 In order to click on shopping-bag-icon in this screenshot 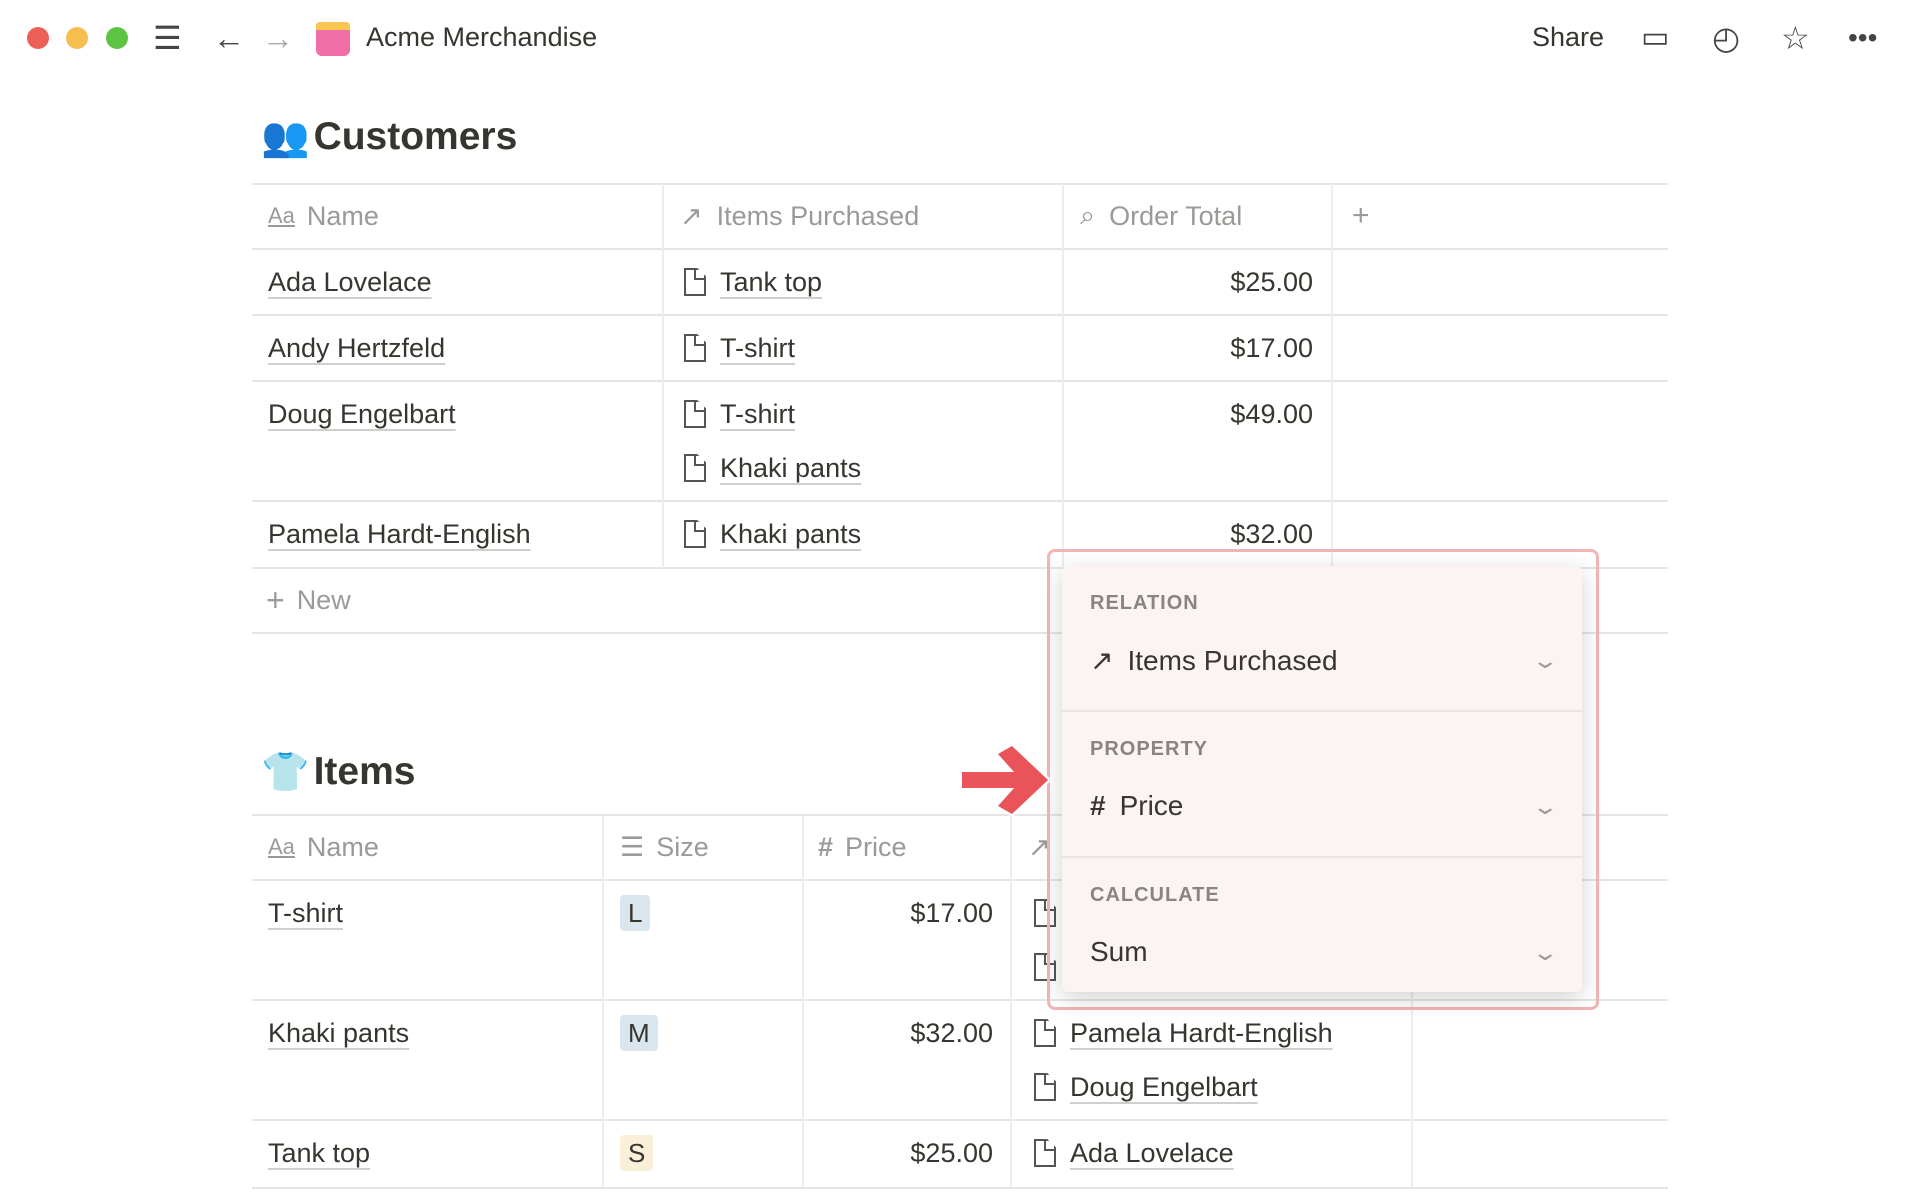, I will do `click(333, 39)`.